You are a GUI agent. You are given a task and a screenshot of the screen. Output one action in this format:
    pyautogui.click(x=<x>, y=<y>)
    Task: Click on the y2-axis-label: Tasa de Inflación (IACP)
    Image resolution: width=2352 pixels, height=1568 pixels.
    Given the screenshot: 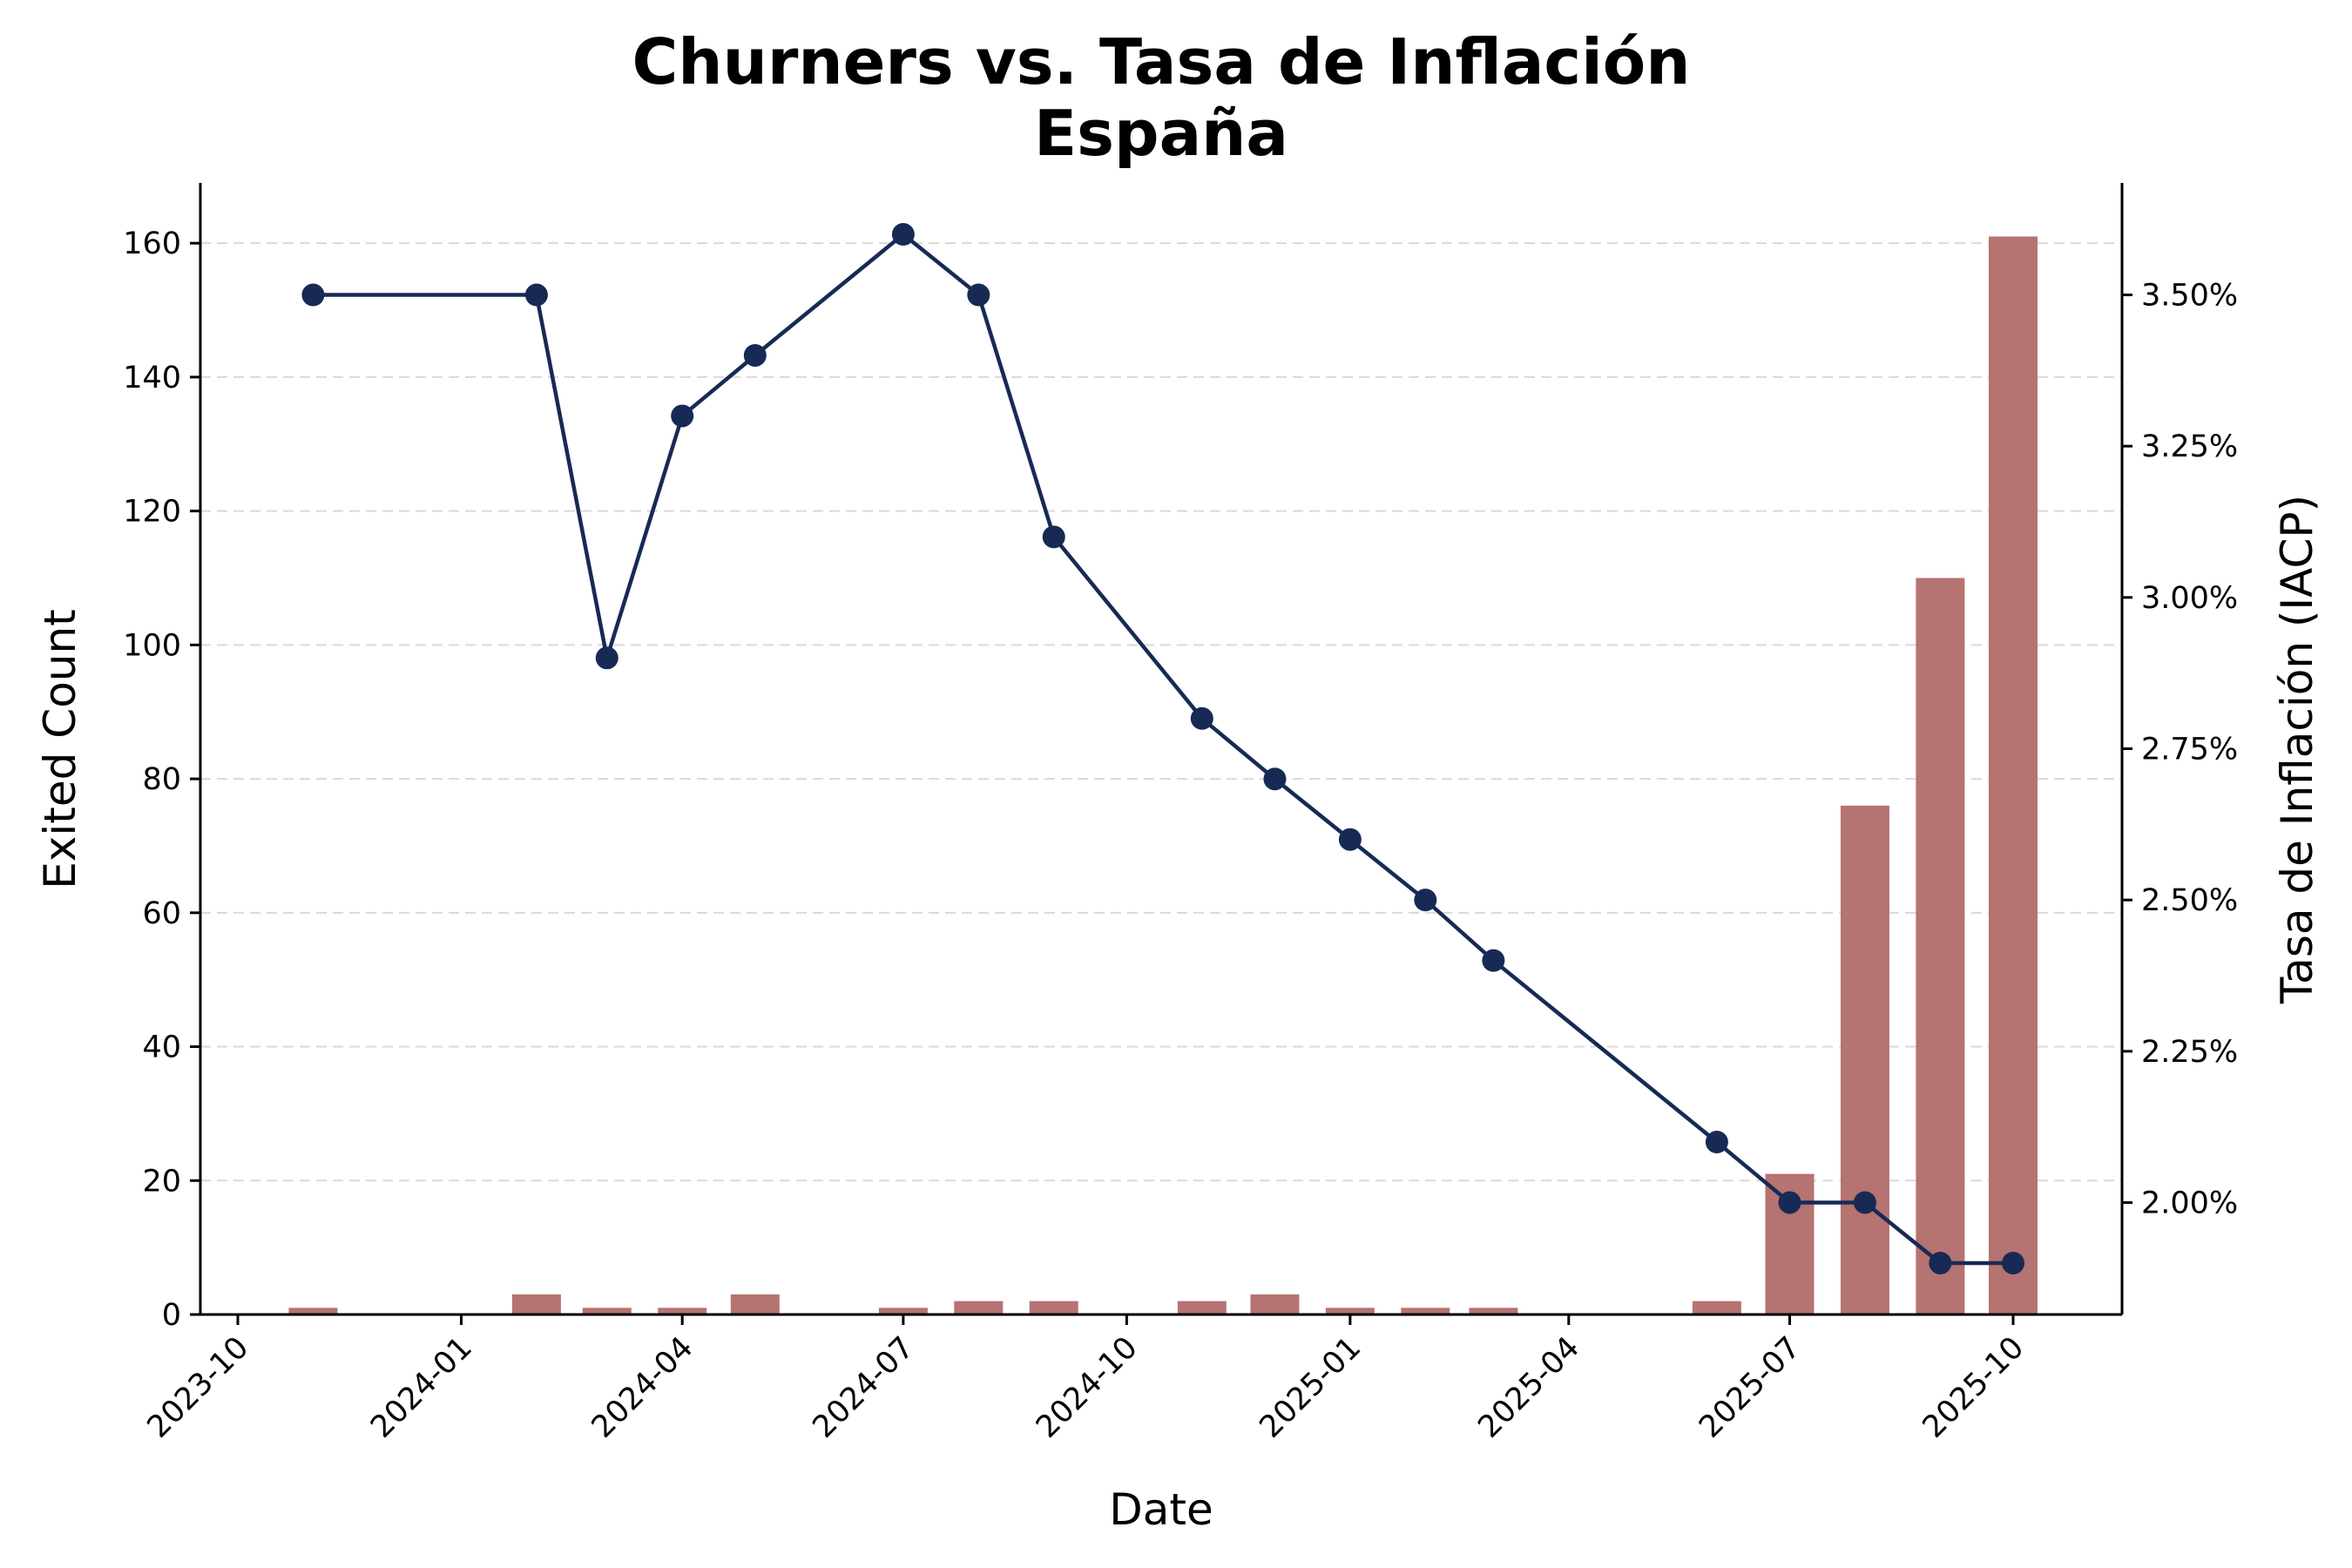 What is the action you would take?
    pyautogui.click(x=2297, y=749)
    